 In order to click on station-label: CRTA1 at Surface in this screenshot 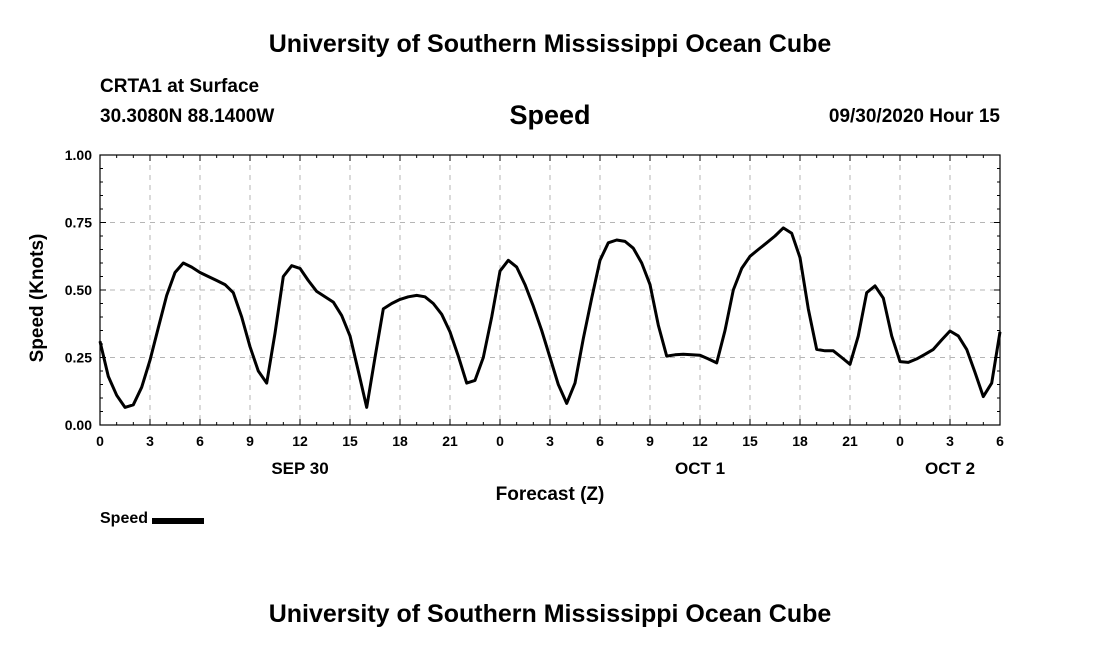, I will do `click(180, 86)`.